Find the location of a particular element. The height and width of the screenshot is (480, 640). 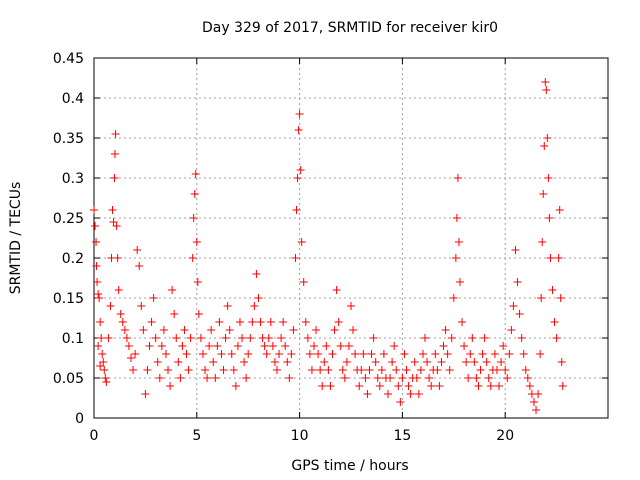

y-tick-label: 0.1 is located at coordinates (73, 339).